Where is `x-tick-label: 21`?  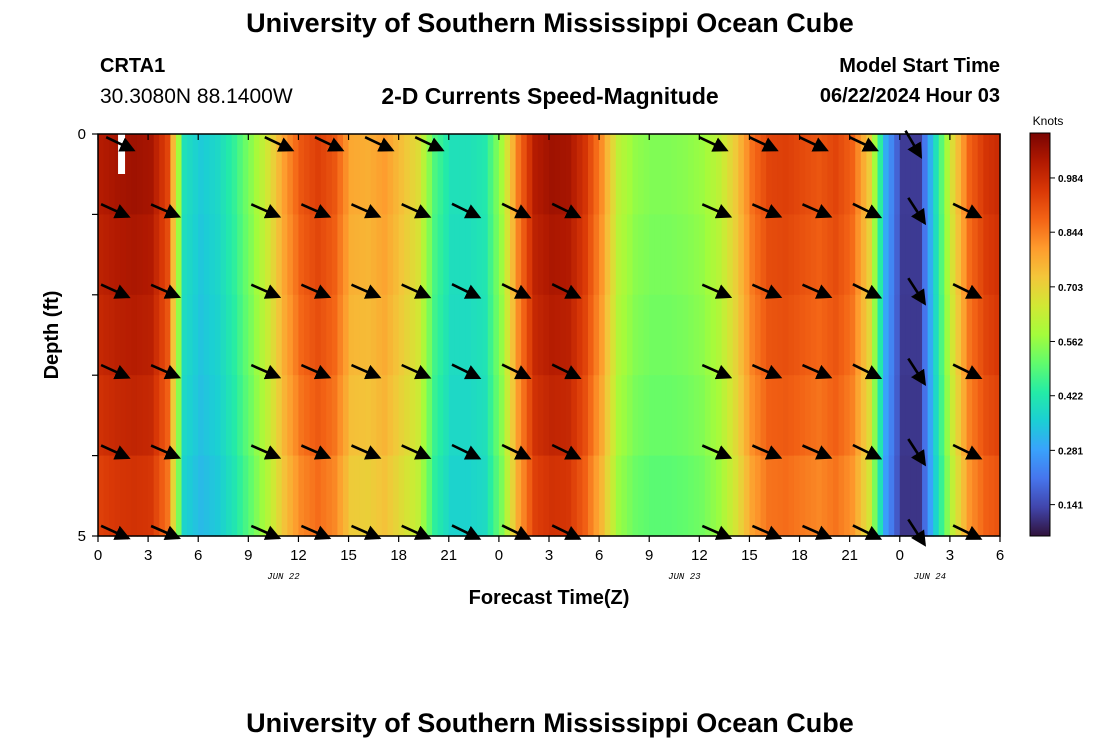
x-tick-label: 21 is located at coordinates (849, 555).